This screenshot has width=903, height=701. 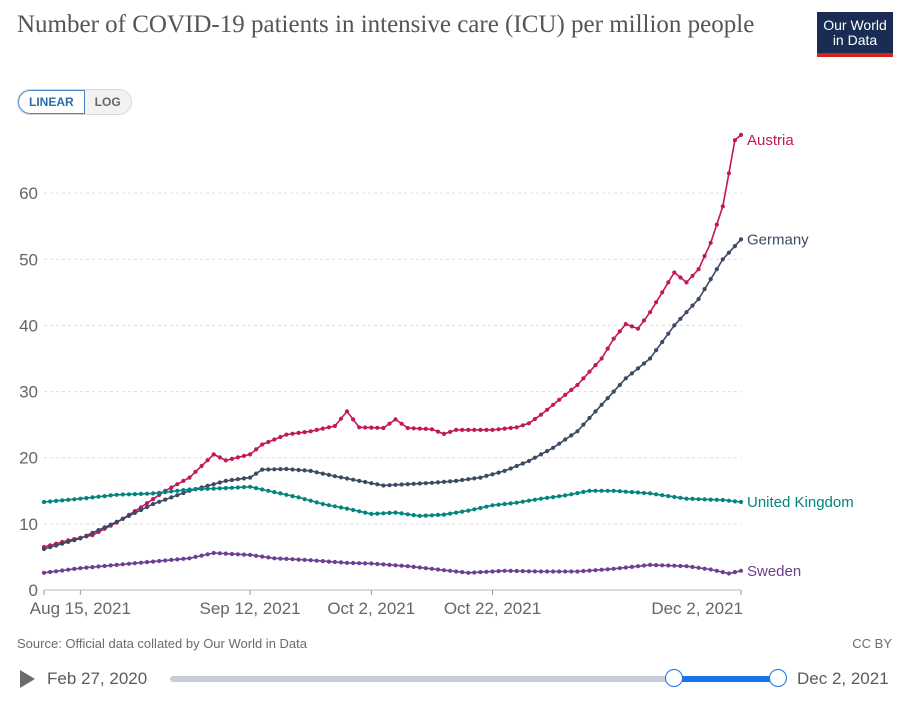 What do you see at coordinates (872, 643) in the screenshot?
I see `license-link: CC BY` at bounding box center [872, 643].